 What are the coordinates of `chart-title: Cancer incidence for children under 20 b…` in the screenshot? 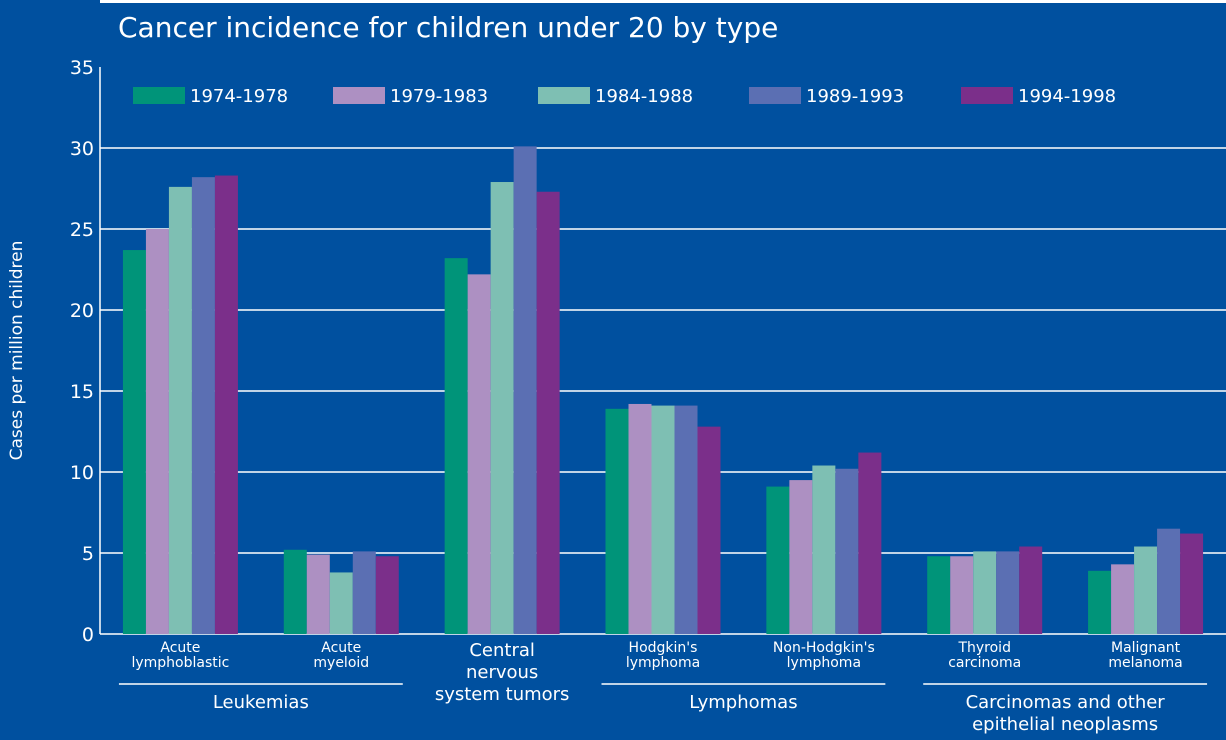 It's located at (448, 27).